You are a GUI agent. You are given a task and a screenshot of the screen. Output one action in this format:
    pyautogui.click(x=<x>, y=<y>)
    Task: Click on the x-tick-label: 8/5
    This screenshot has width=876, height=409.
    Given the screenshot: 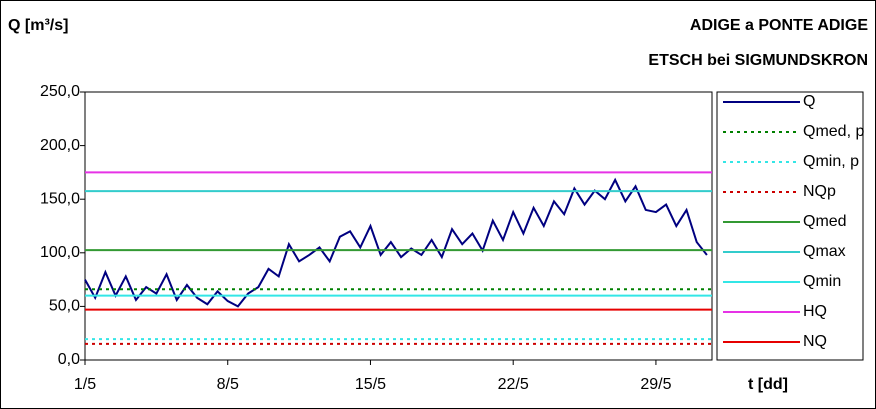 What is the action you would take?
    pyautogui.click(x=228, y=384)
    